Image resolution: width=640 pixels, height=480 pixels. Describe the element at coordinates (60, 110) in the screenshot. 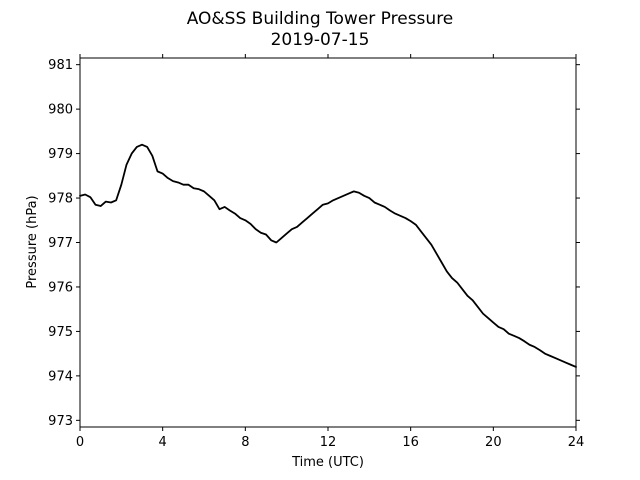

I see `y-tick-label: 980` at that location.